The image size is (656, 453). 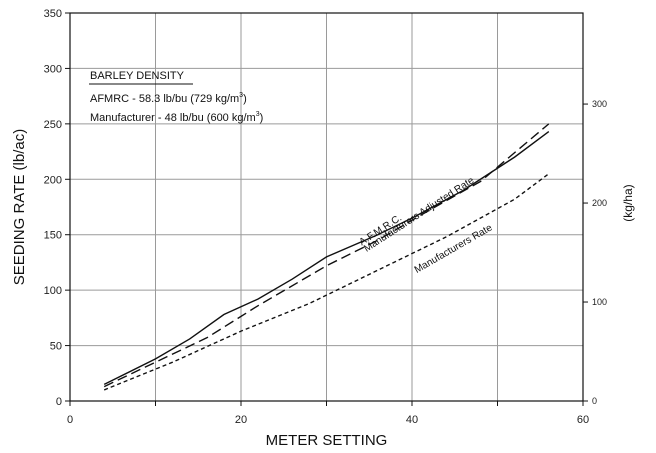 I want to click on x-tick-label: 60, so click(x=583, y=420).